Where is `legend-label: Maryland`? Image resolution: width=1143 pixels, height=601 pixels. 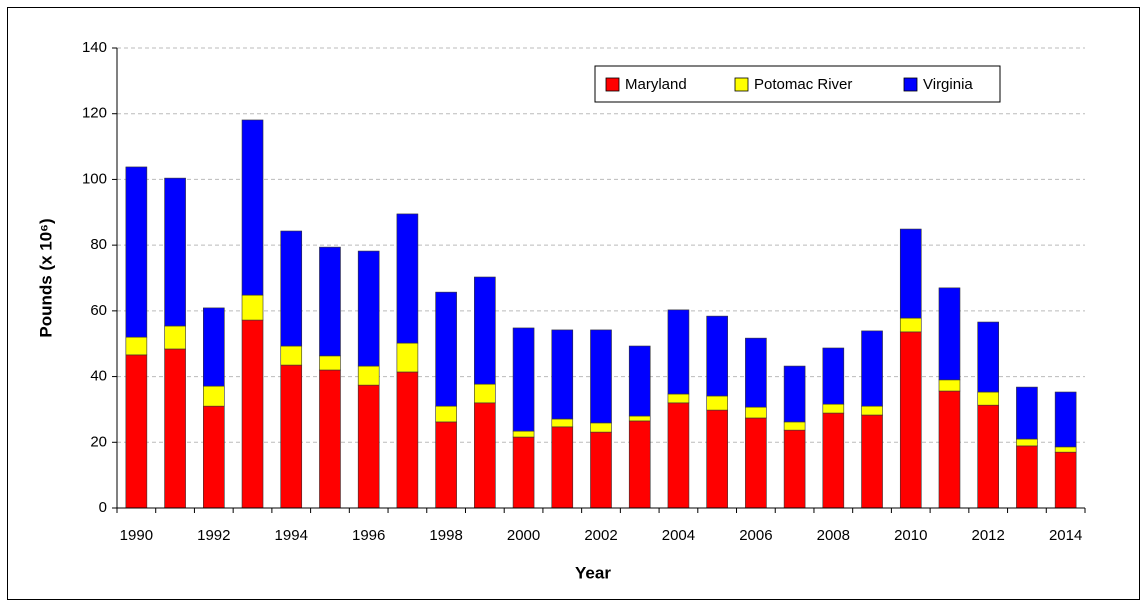
legend-label: Maryland is located at coordinates (656, 84).